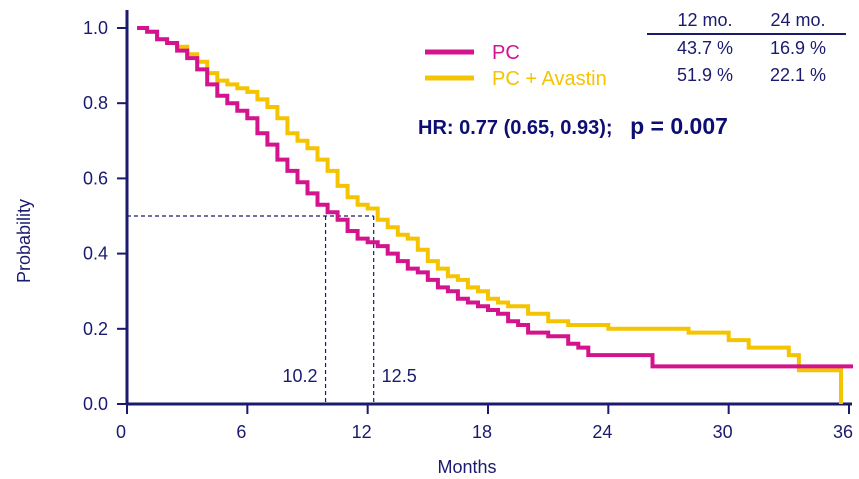 The height and width of the screenshot is (479, 859). Describe the element at coordinates (95, 178) in the screenshot. I see `y-tick-label: 0.6` at that location.